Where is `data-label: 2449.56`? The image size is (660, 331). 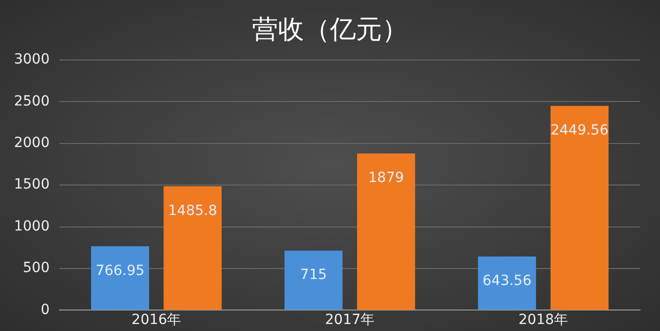 data-label: 2449.56 is located at coordinates (579, 130).